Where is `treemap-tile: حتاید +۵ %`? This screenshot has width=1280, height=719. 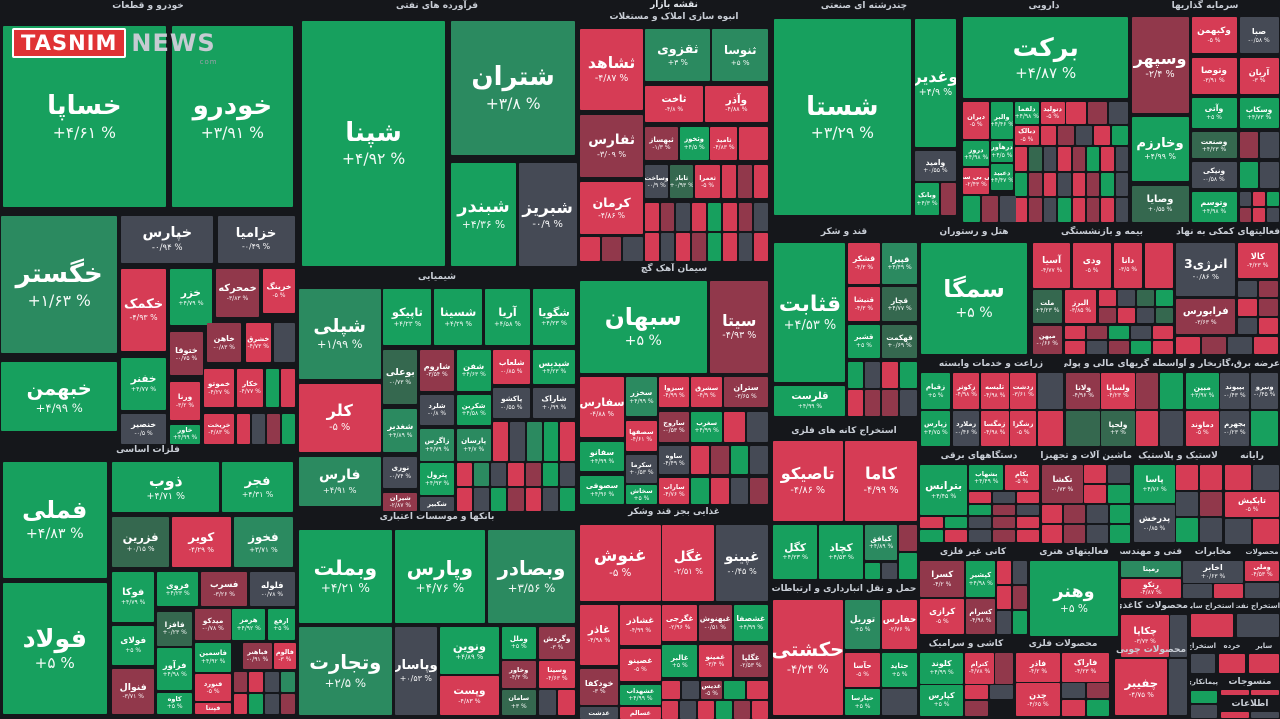 treemap-tile: حتاید +۵ % is located at coordinates (899, 670).